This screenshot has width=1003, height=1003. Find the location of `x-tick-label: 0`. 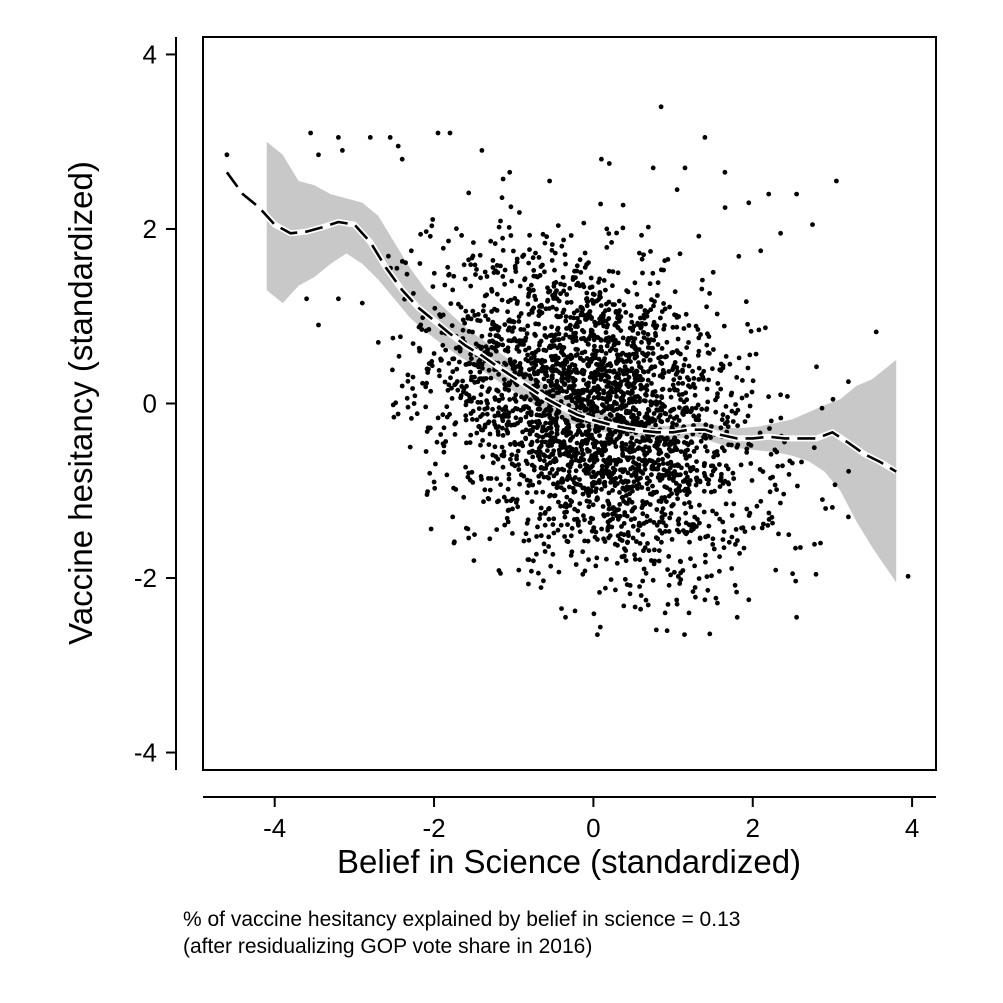

x-tick-label: 0 is located at coordinates (593, 828).